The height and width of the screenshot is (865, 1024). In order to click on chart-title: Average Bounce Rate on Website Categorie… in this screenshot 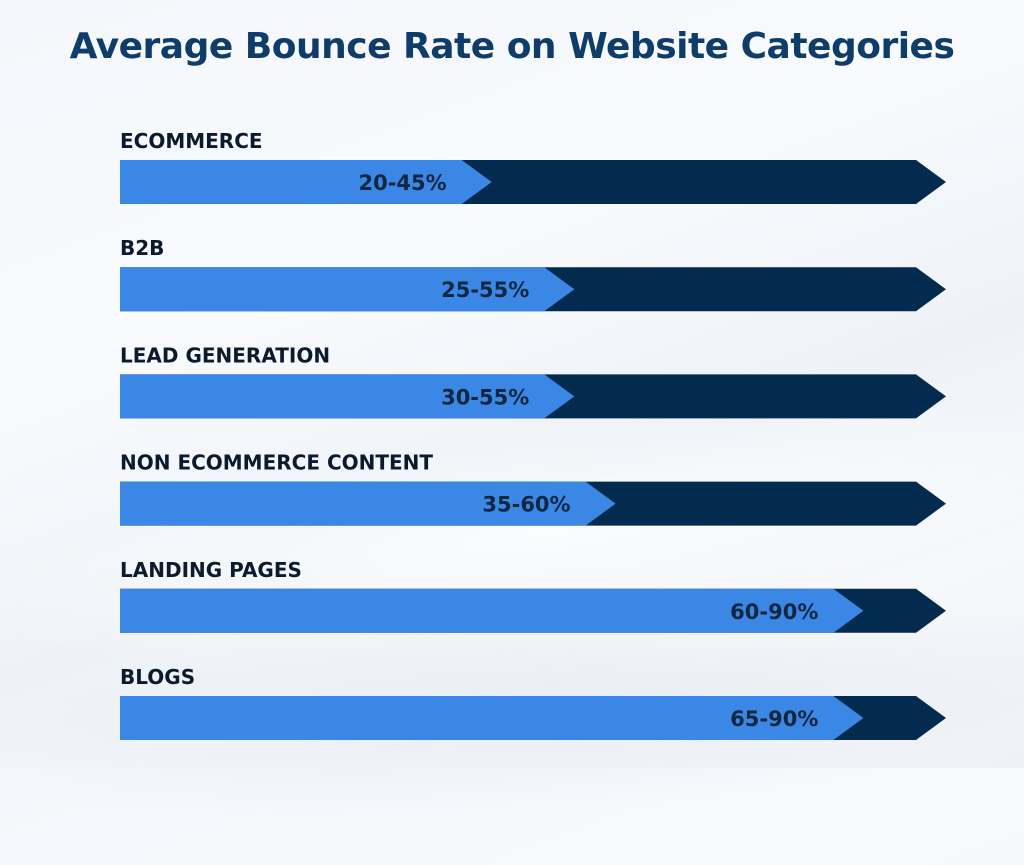, I will do `click(512, 46)`.